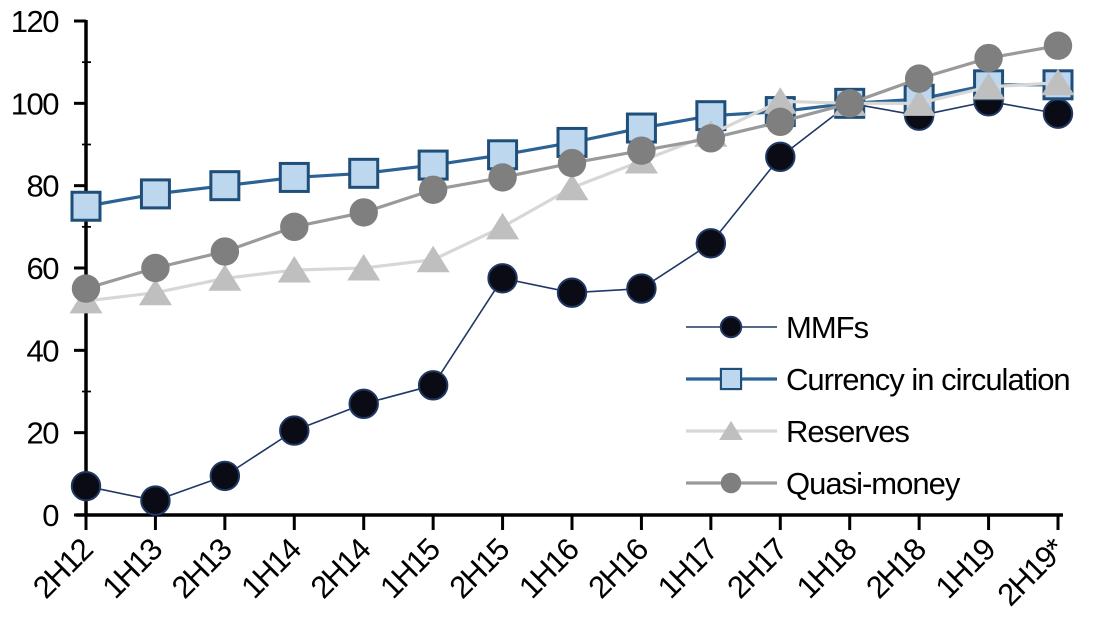 Image resolution: width=1119 pixels, height=640 pixels. Describe the element at coordinates (928, 379) in the screenshot. I see `legend-label: Currency in circulation` at that location.